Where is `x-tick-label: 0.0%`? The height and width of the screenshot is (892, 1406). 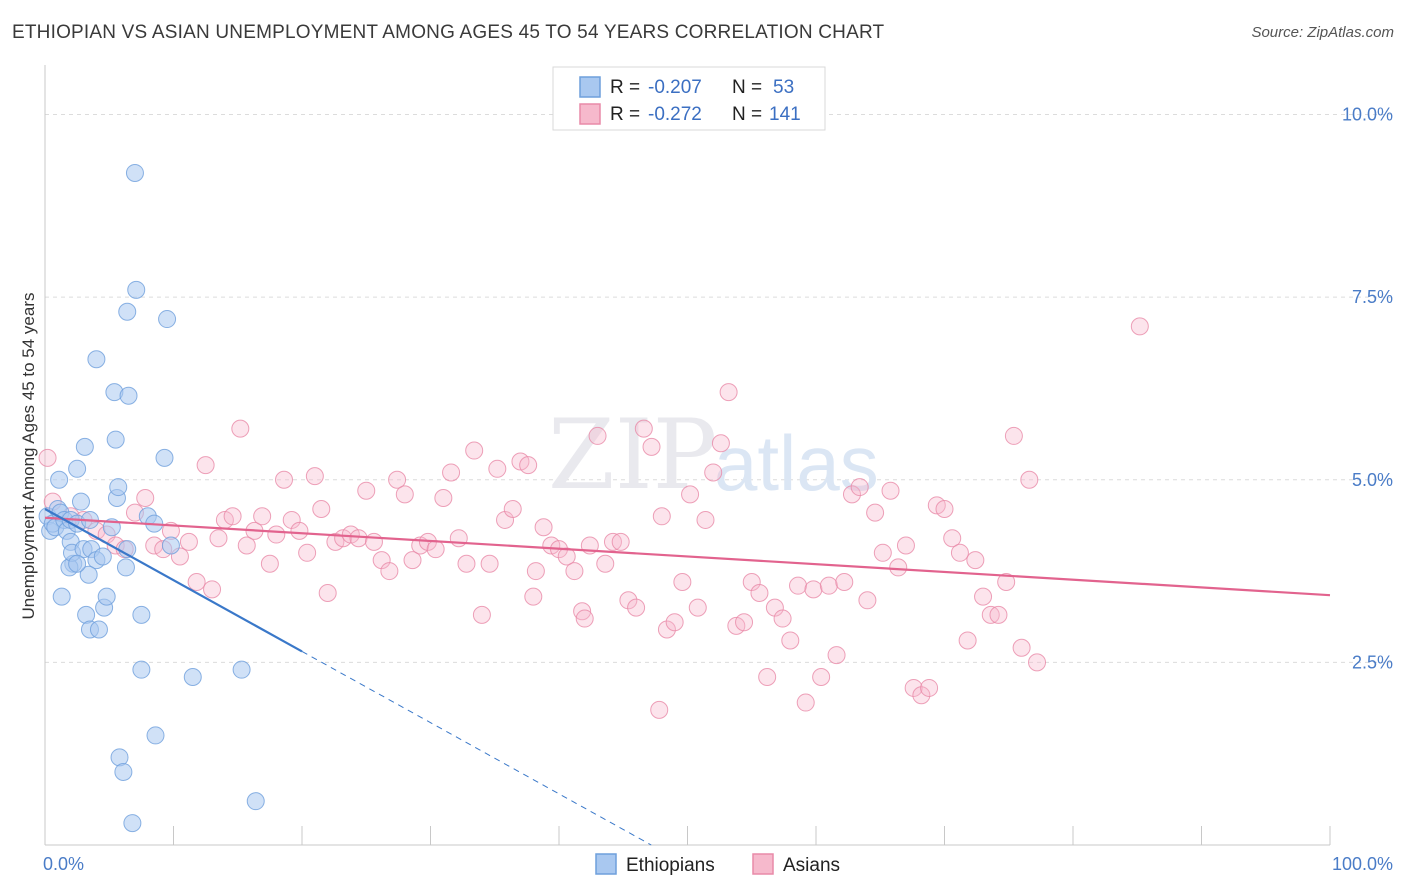 x-tick-label: 0.0% is located at coordinates (63, 864).